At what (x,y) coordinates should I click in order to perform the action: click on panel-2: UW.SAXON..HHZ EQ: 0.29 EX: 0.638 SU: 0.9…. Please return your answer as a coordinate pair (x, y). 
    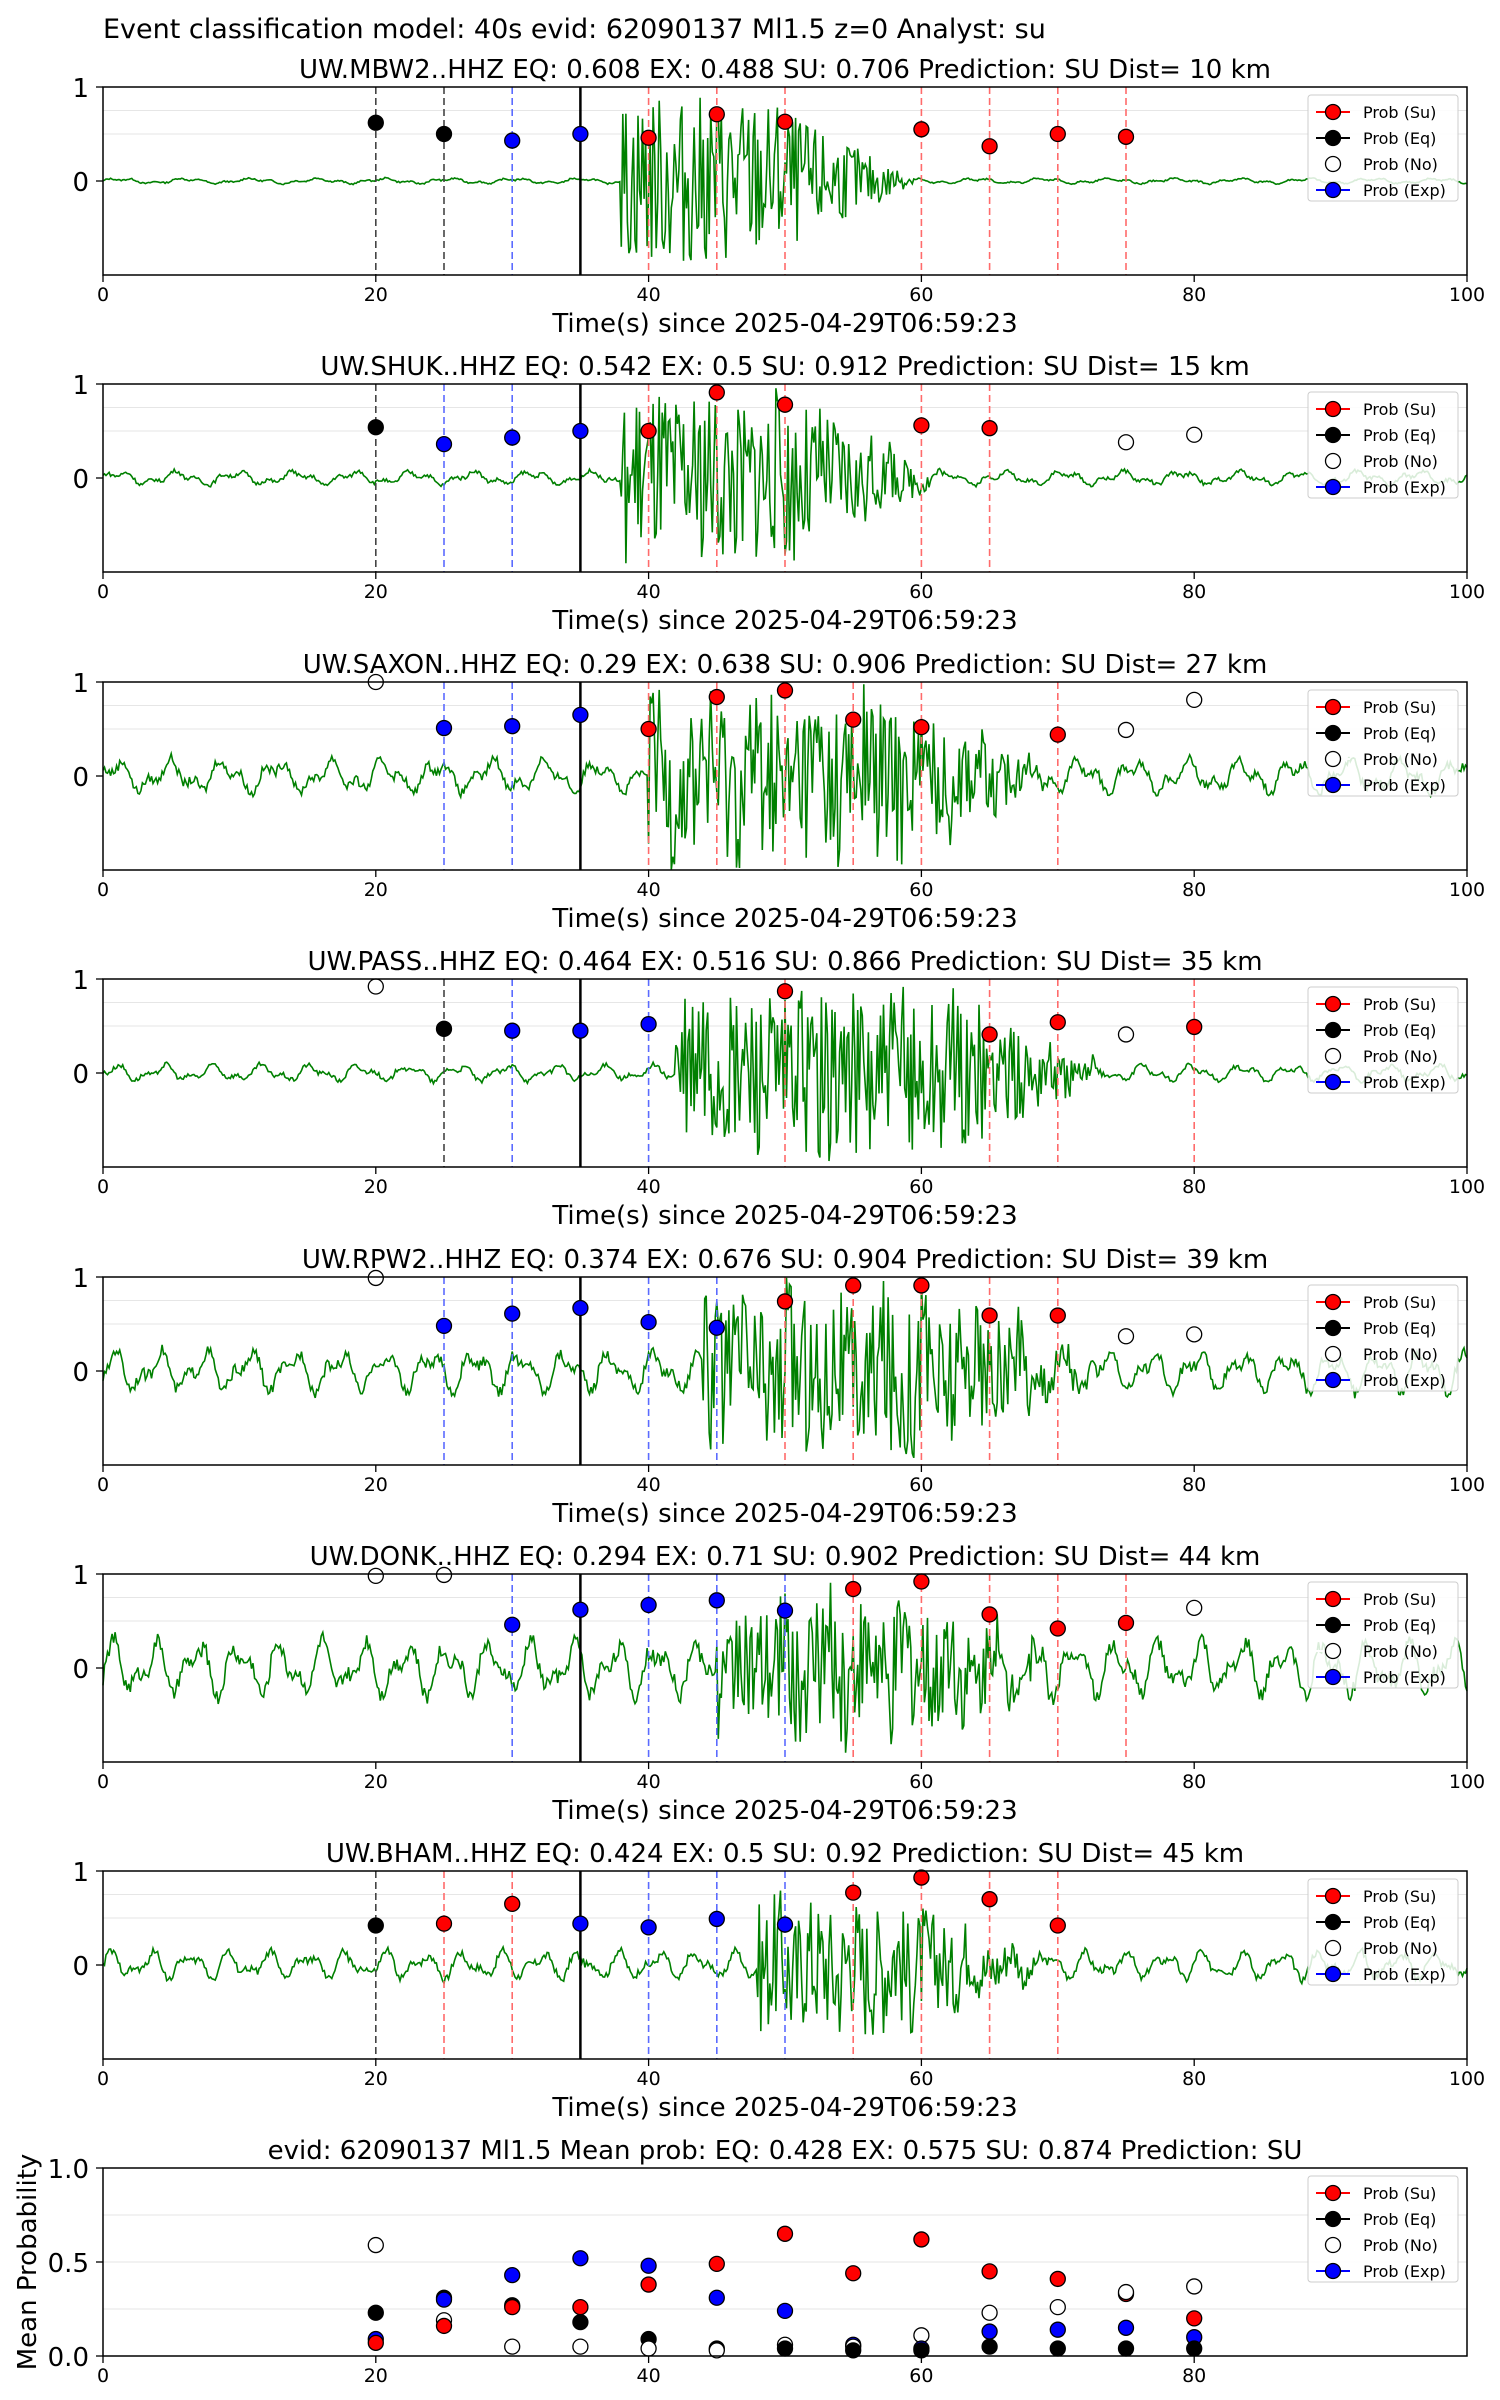
    Looking at the image, I should click on (778, 792).